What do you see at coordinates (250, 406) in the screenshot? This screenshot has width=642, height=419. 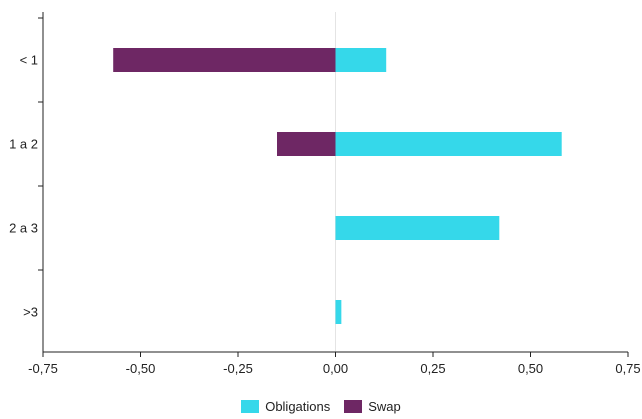 I see `legend-swatch-obligations` at bounding box center [250, 406].